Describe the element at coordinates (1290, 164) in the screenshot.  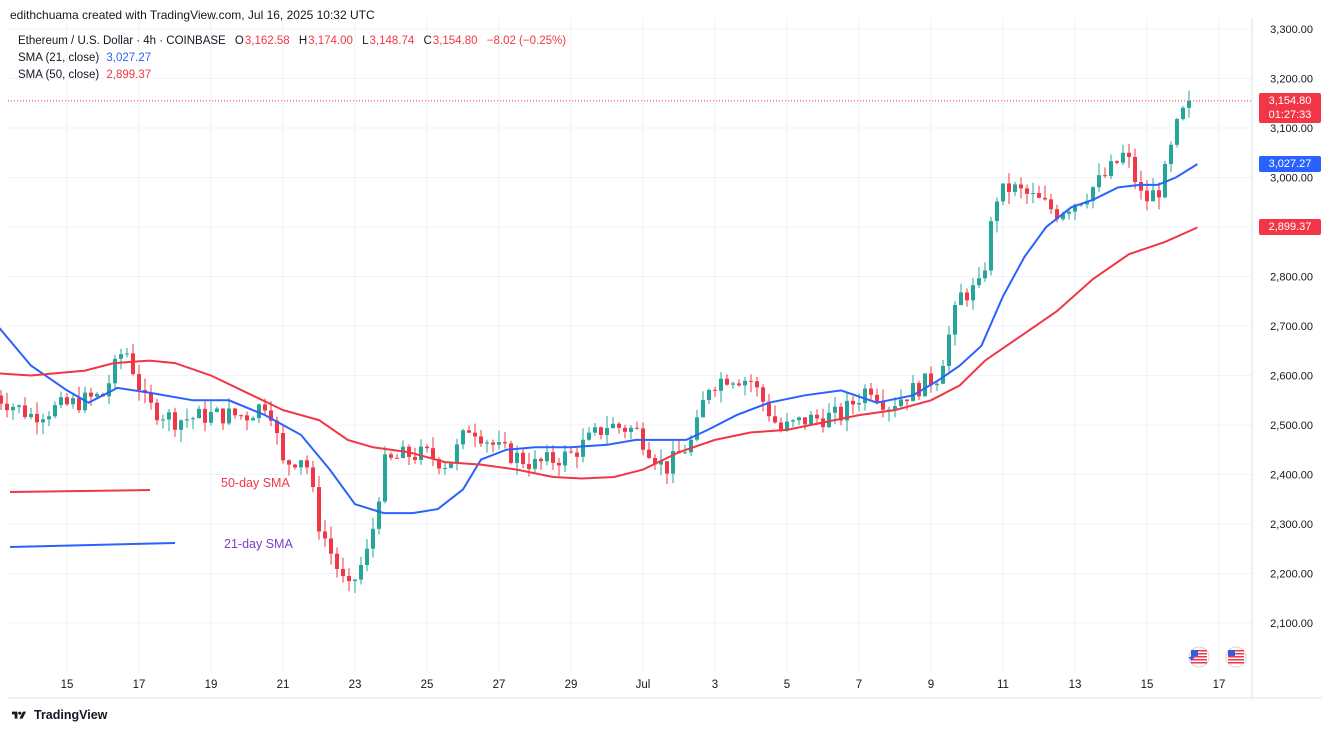
I see `sma21-price-tag: 3,027.27` at that location.